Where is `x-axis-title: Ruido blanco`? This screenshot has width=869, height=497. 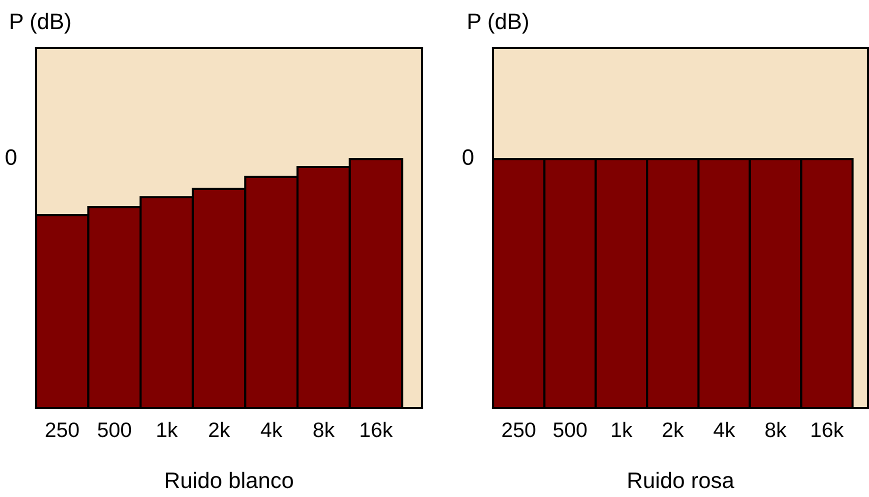 x-axis-title: Ruido blanco is located at coordinates (229, 480).